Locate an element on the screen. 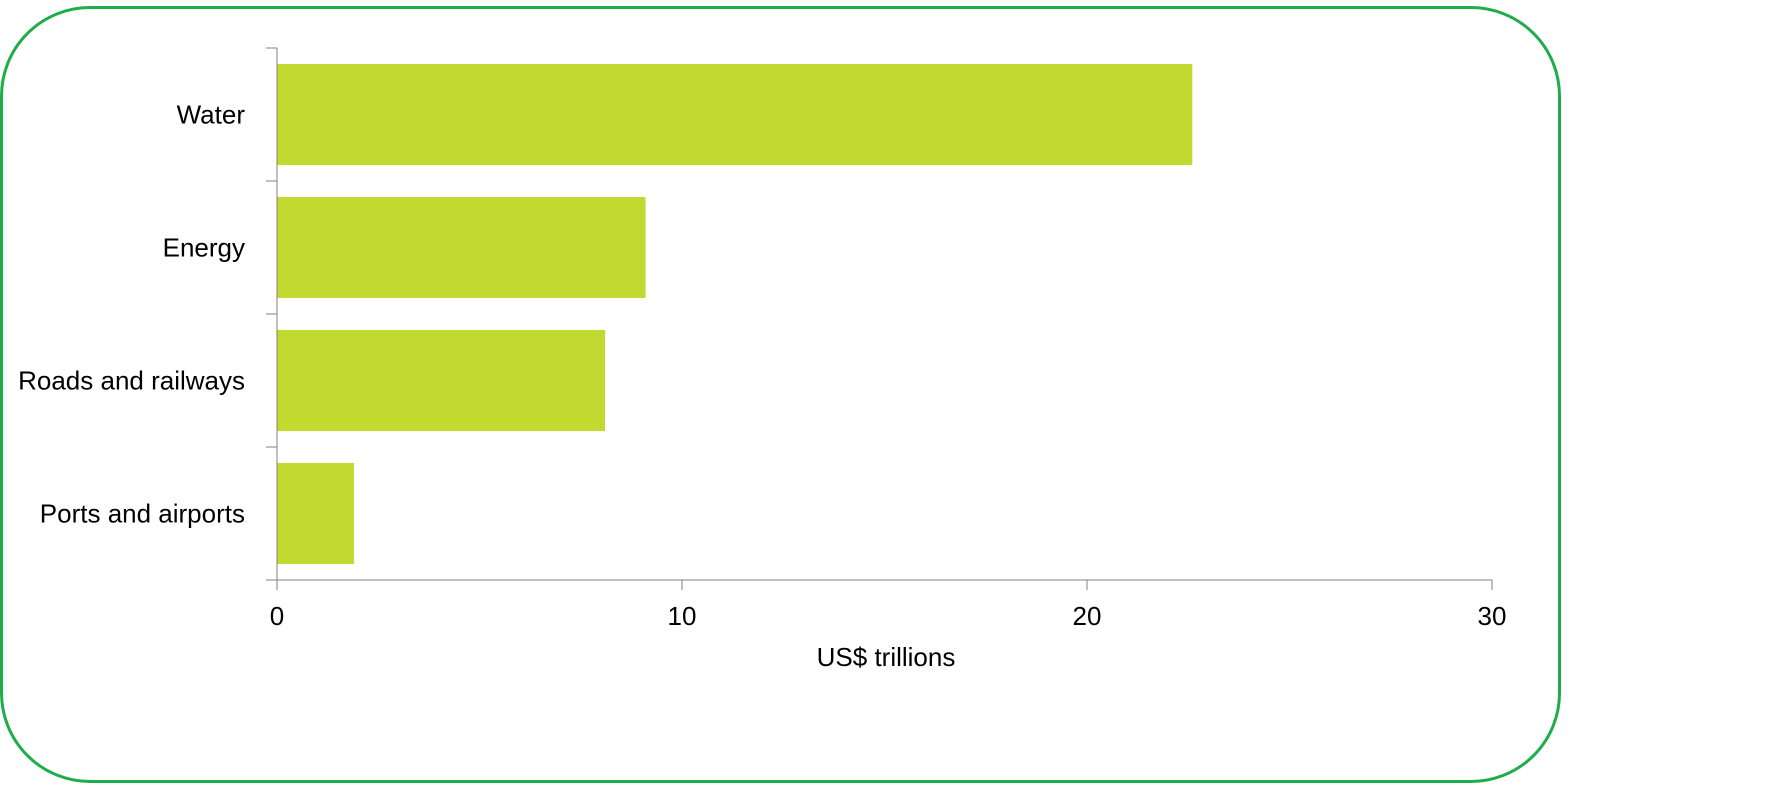  category-label: Water is located at coordinates (211, 115).